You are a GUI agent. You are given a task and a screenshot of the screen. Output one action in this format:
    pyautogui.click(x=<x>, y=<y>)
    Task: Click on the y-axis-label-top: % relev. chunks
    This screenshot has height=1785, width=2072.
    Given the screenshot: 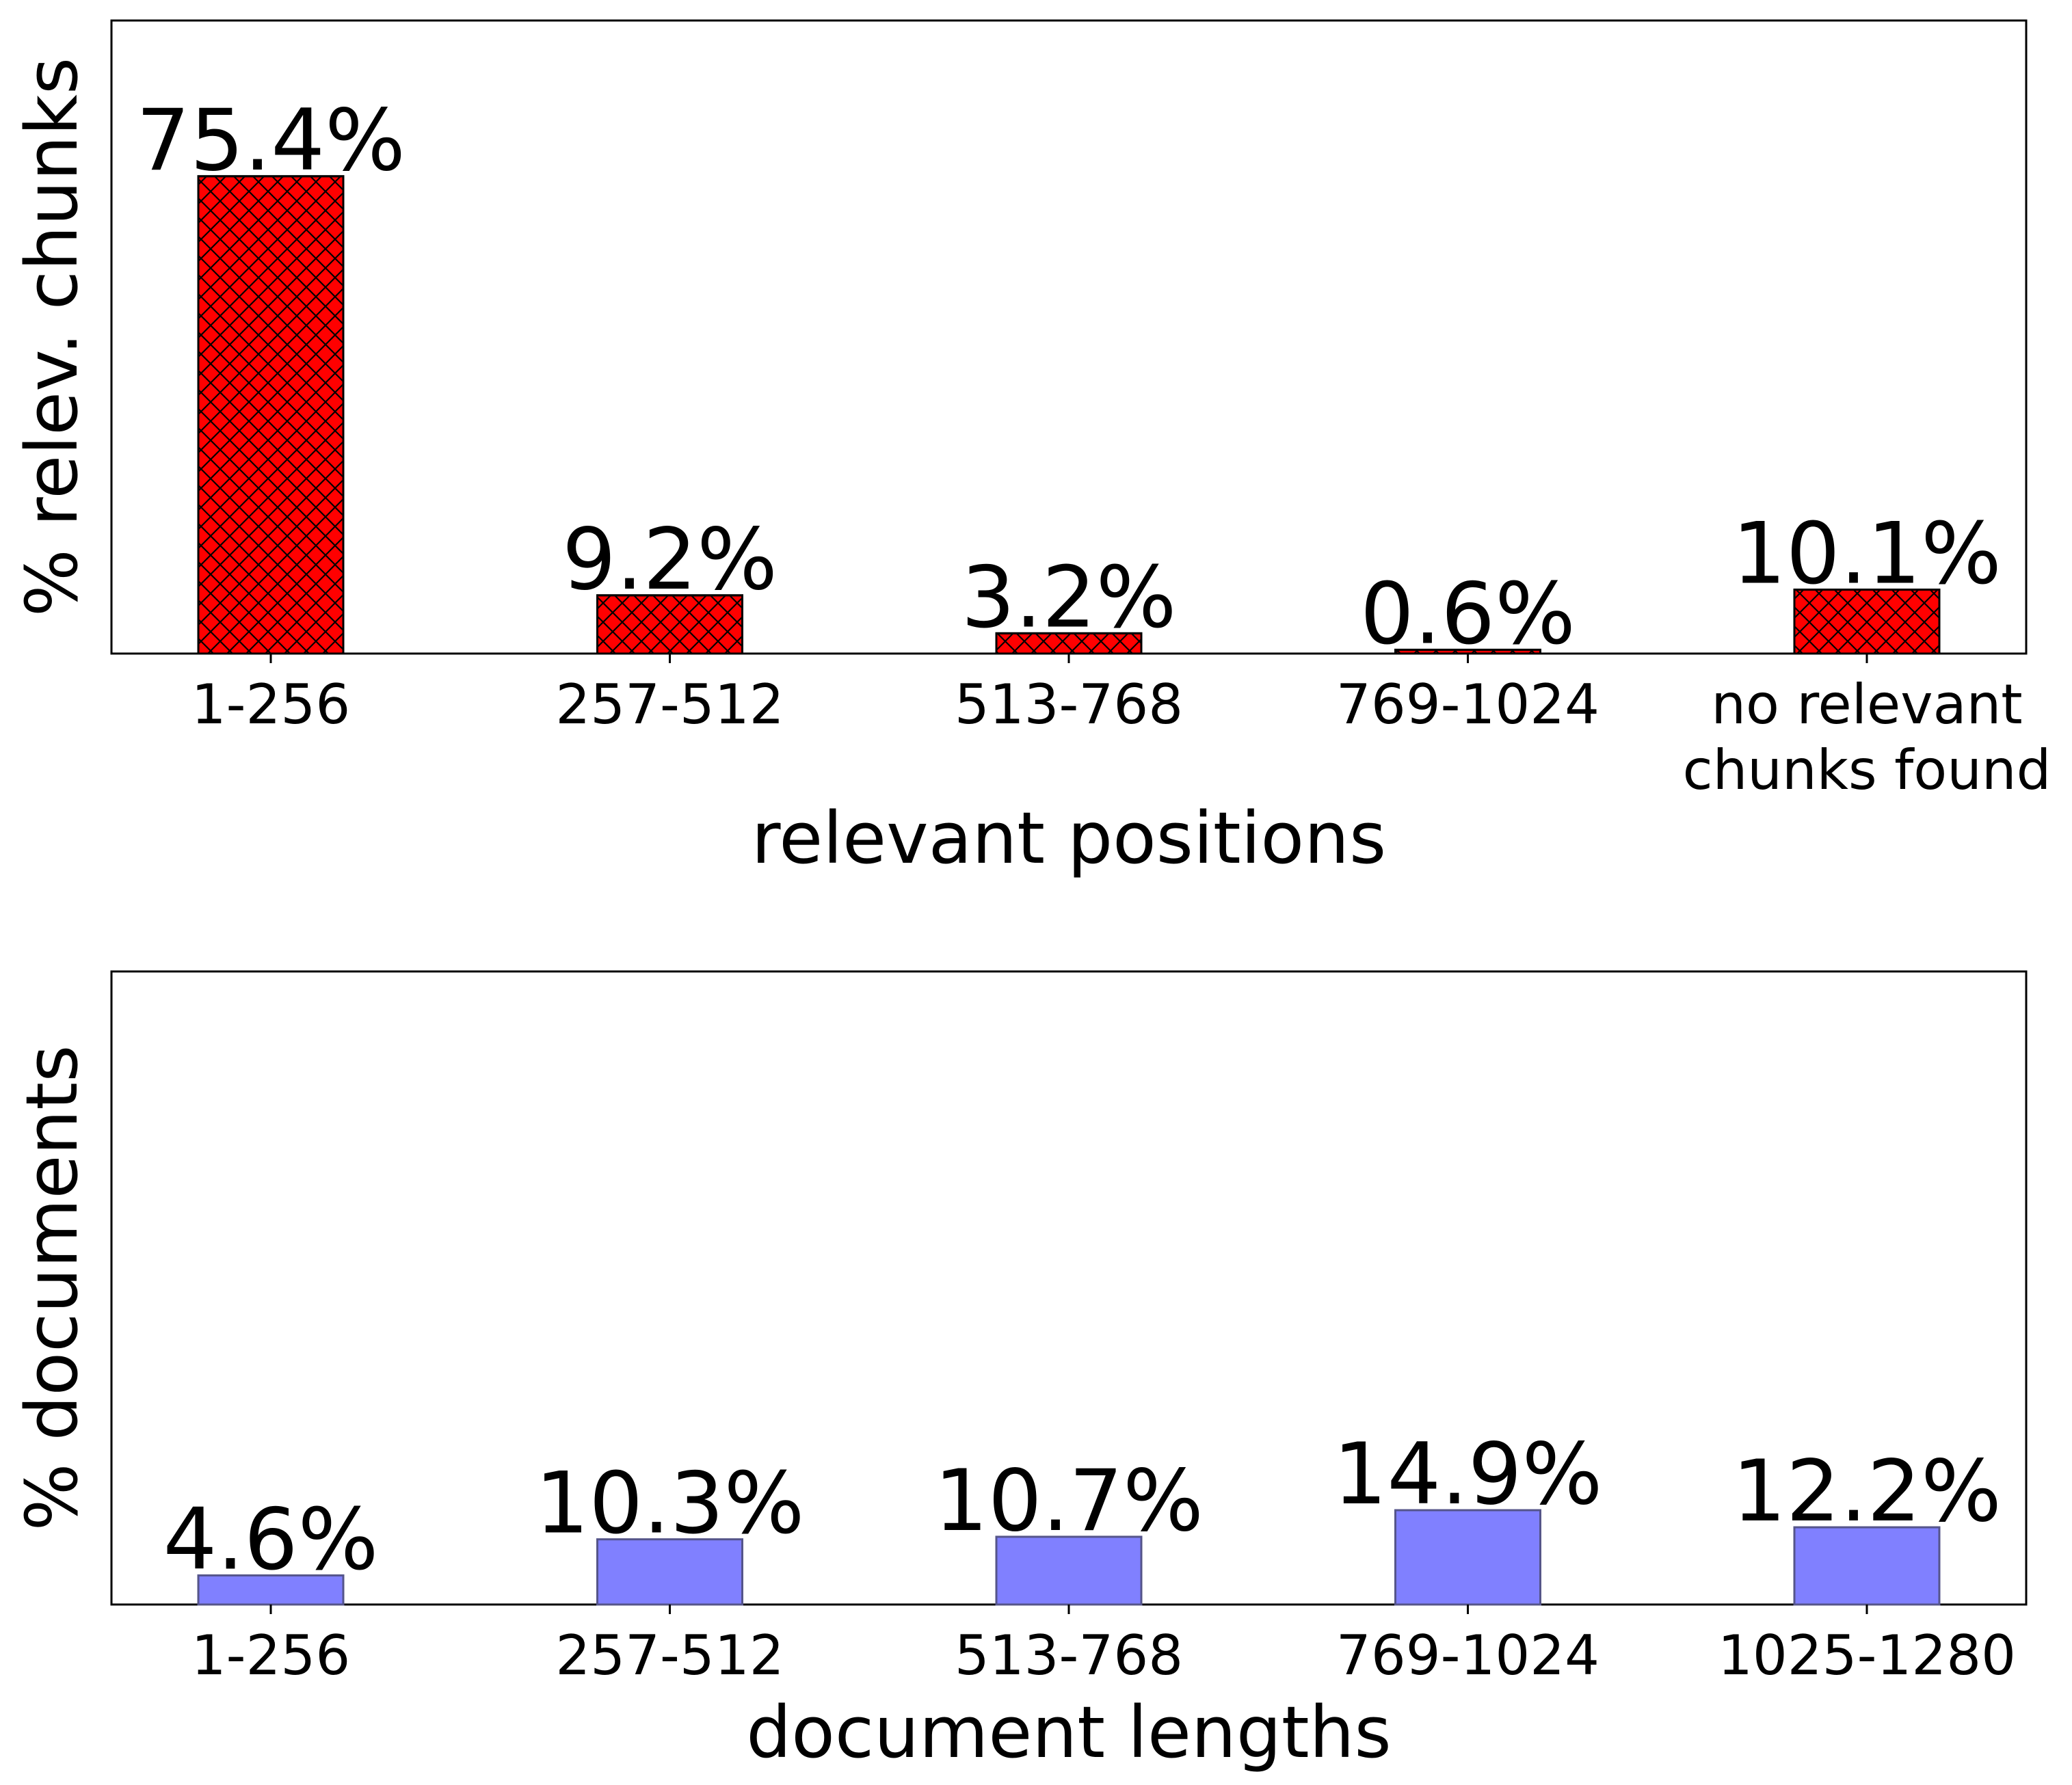 What is the action you would take?
    pyautogui.click(x=52, y=337)
    